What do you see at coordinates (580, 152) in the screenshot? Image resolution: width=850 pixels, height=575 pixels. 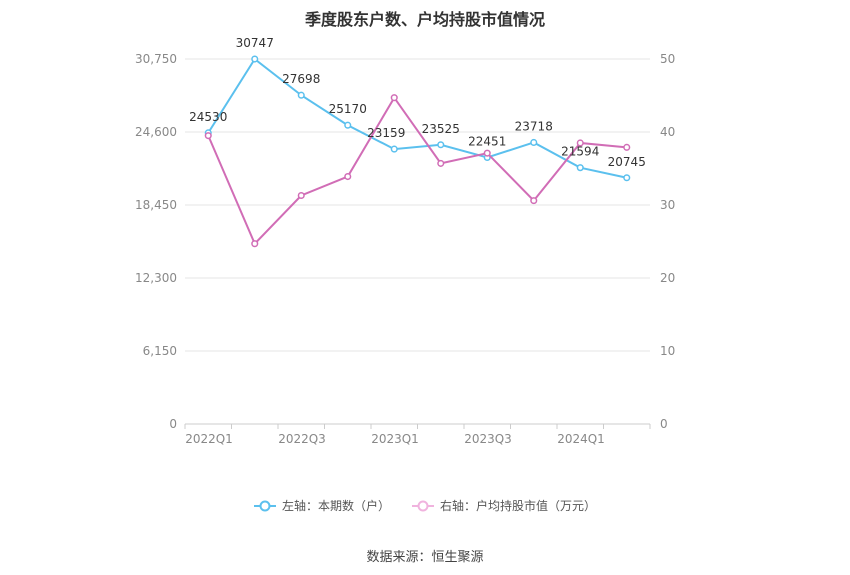 I see `data-label: 21594` at bounding box center [580, 152].